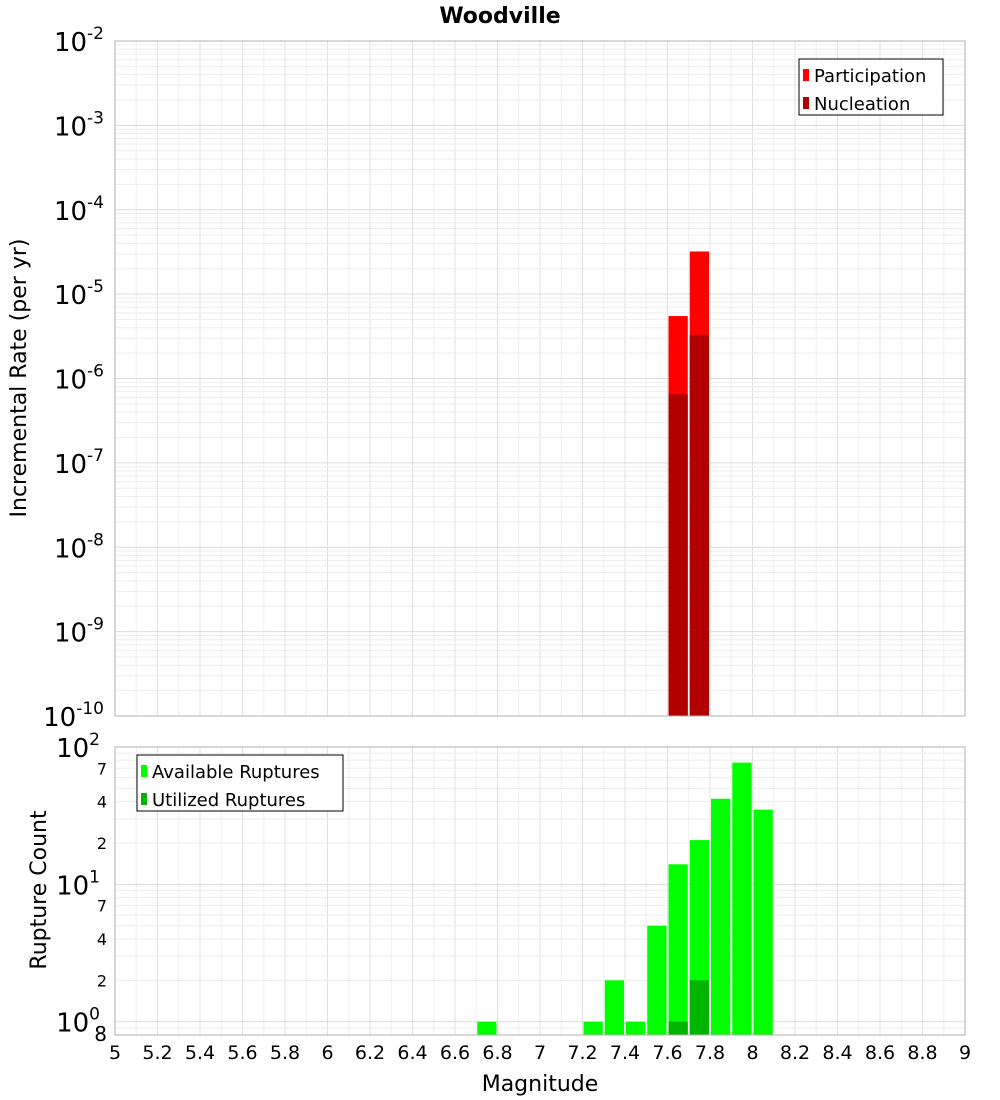 The image size is (1000, 1100). Describe the element at coordinates (79, 463) in the screenshot. I see `y-tick-label: 10⁻⁷` at that location.